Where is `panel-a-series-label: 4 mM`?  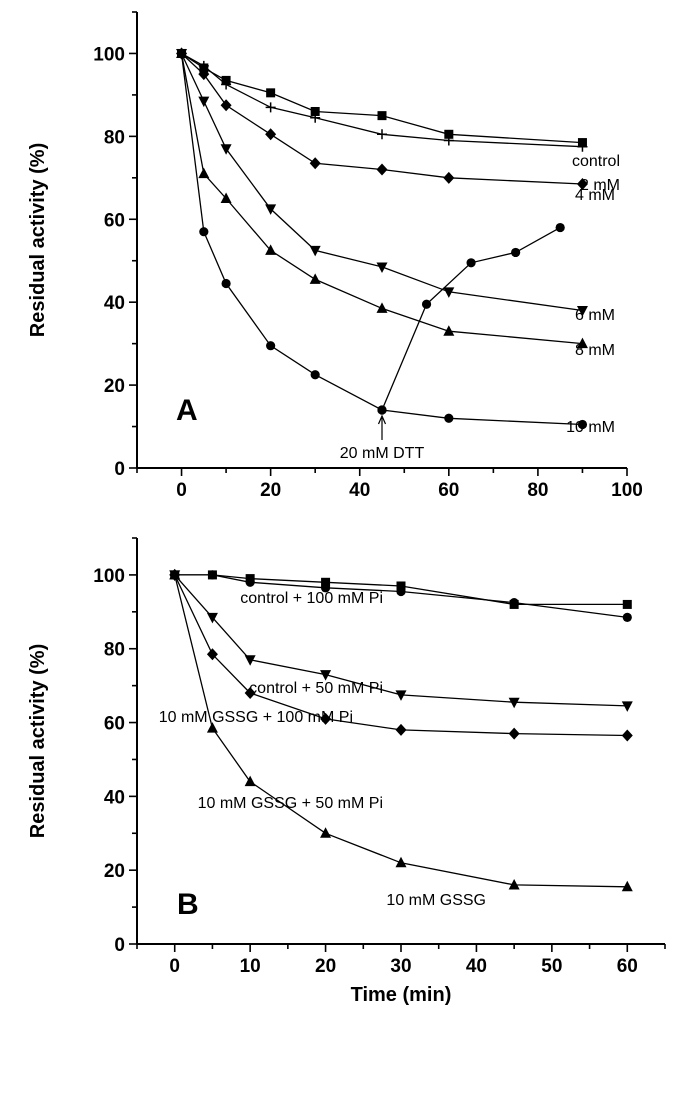 panel-a-series-label: 4 mM is located at coordinates (595, 195).